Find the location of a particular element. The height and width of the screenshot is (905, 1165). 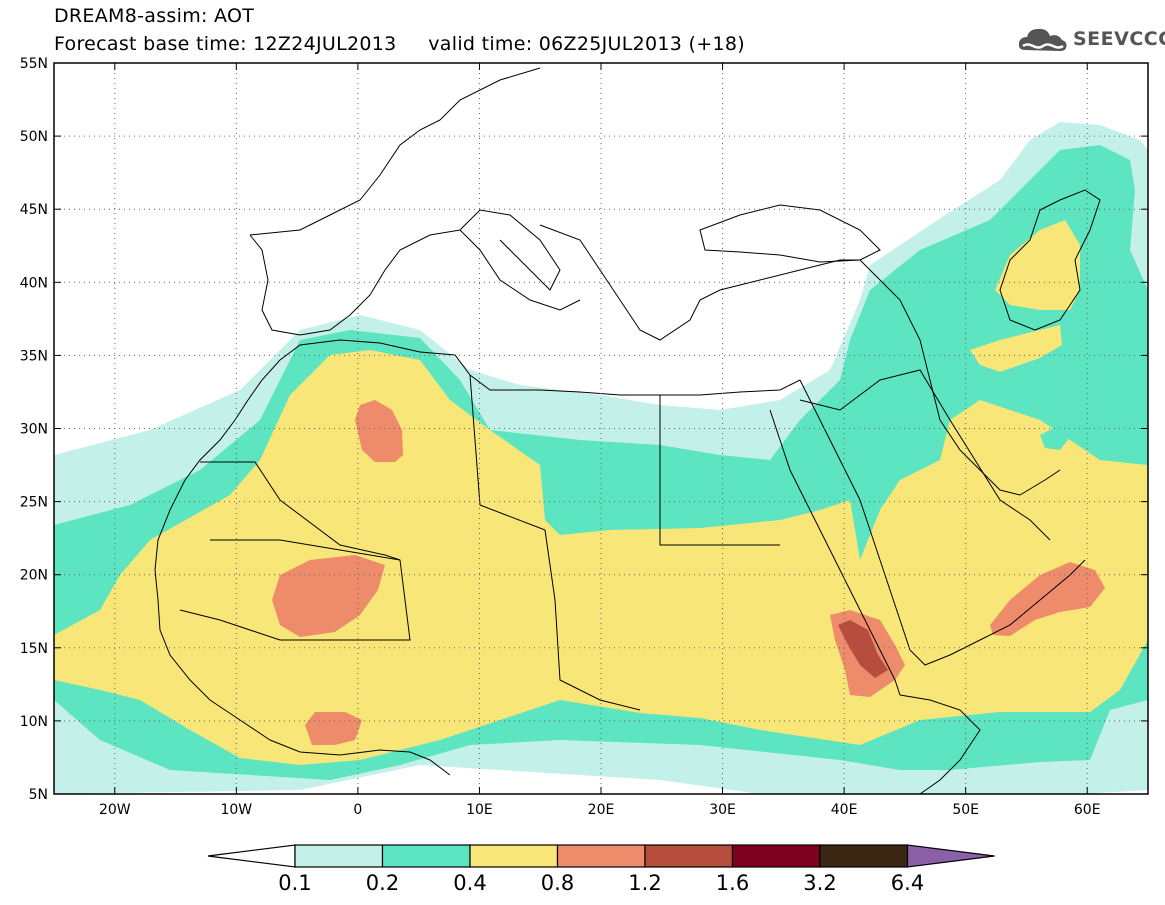

lat-label: 30N is located at coordinates (34, 430).